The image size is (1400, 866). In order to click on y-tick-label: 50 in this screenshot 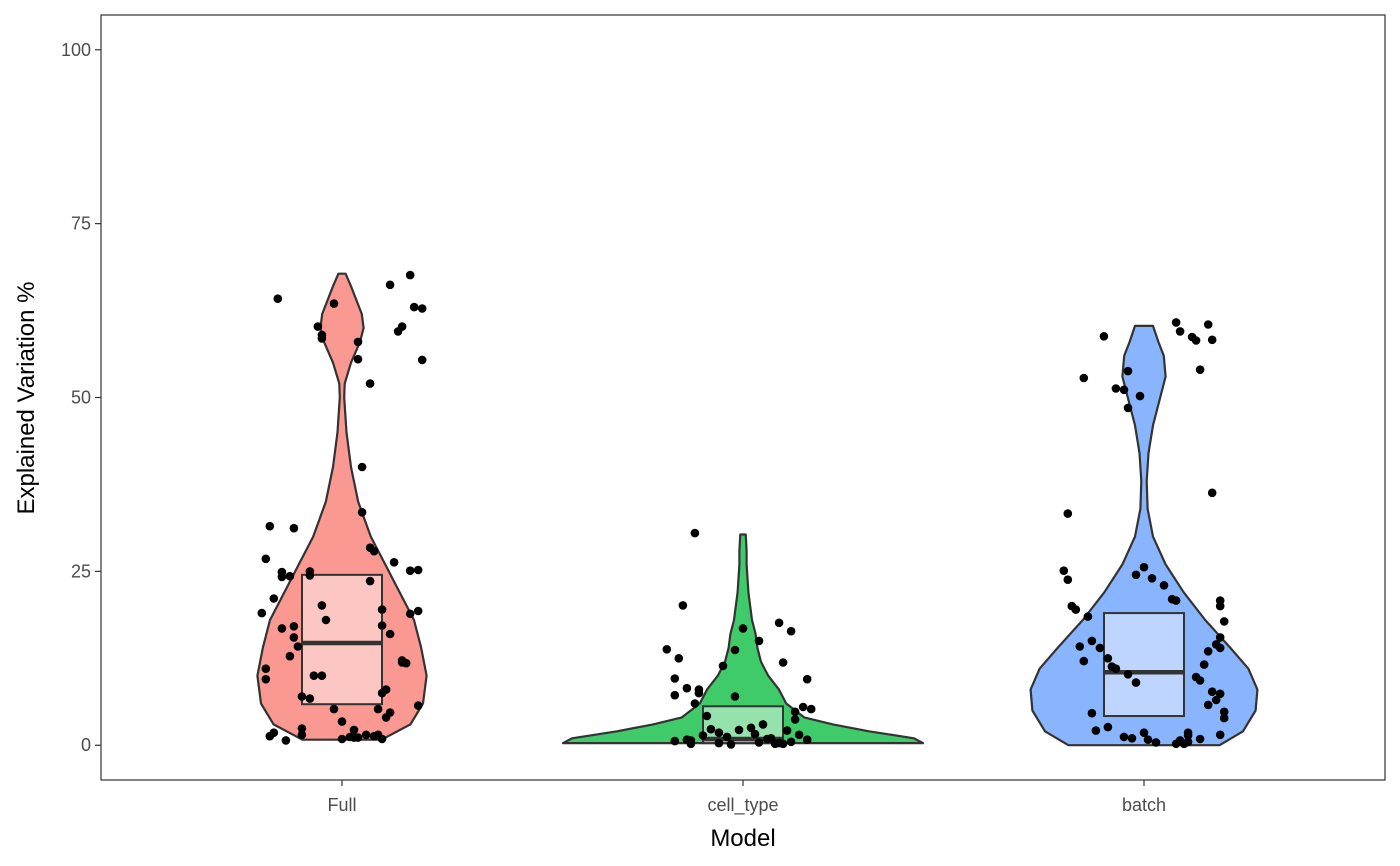, I will do `click(81, 398)`.